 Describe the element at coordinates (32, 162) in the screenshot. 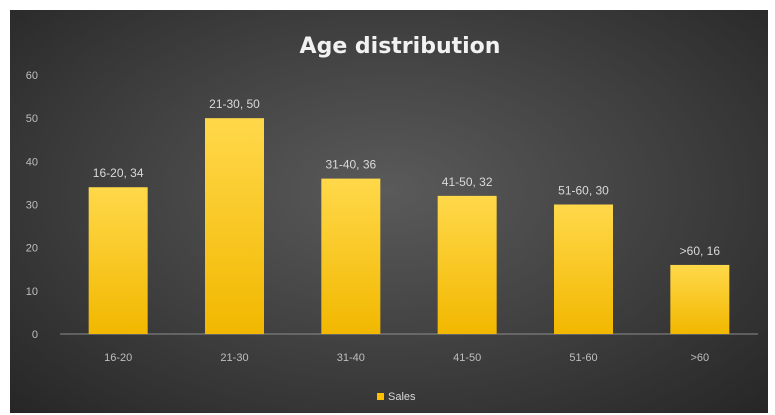

I see `y-tick-label: 40` at that location.